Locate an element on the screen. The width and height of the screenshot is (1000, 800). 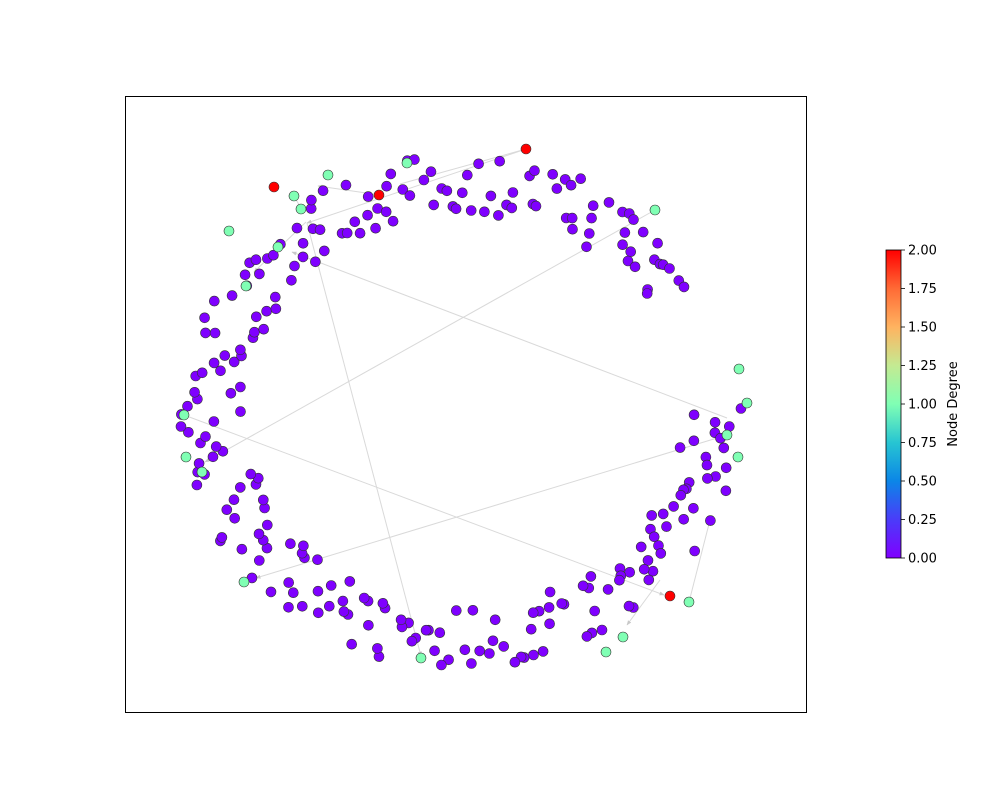
colorbar-tick-label: 0.50 is located at coordinates (922, 482).